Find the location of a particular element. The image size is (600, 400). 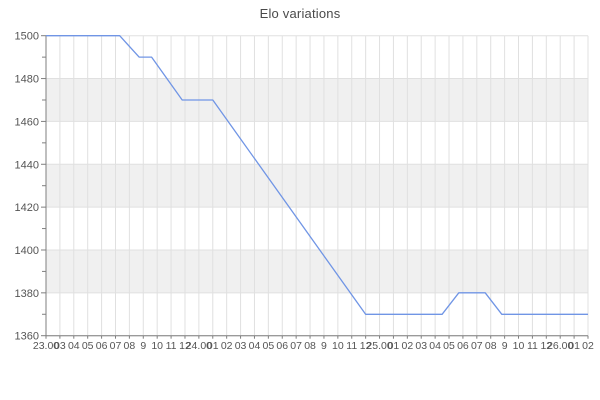

chart-title: Elo variations is located at coordinates (300, 13).